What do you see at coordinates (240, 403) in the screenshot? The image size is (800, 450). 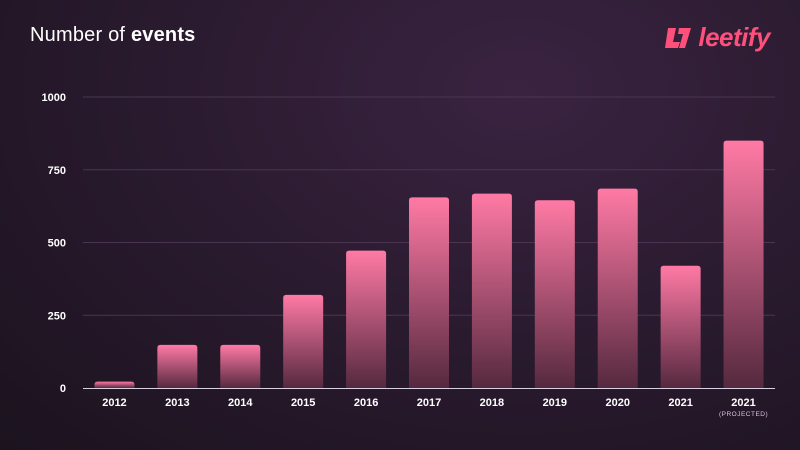 I see `x-tick-label: 2014` at bounding box center [240, 403].